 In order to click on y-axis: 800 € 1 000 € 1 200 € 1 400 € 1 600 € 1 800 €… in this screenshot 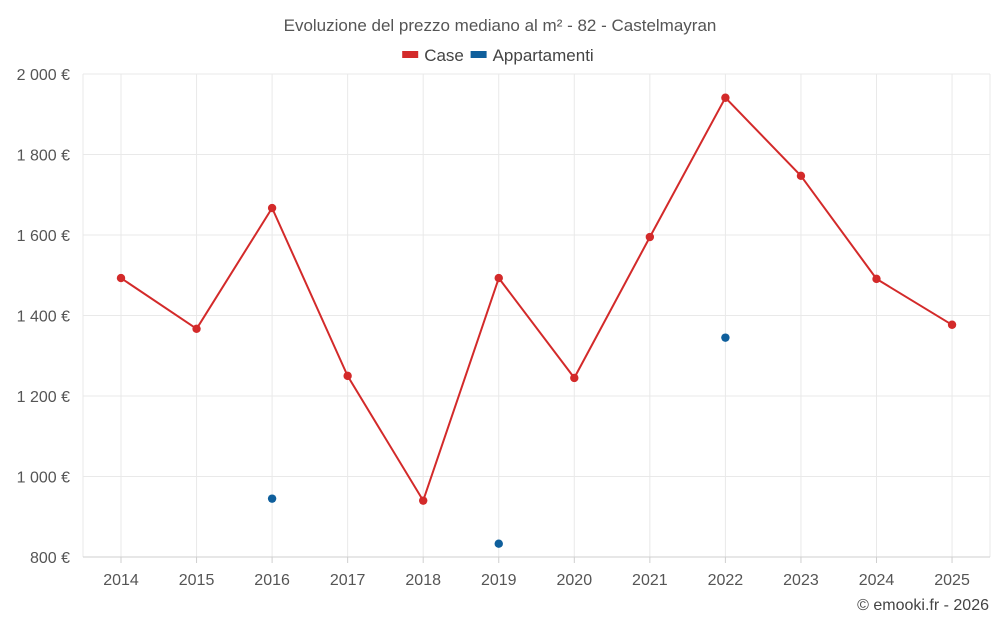, I will do `click(43, 317)`.